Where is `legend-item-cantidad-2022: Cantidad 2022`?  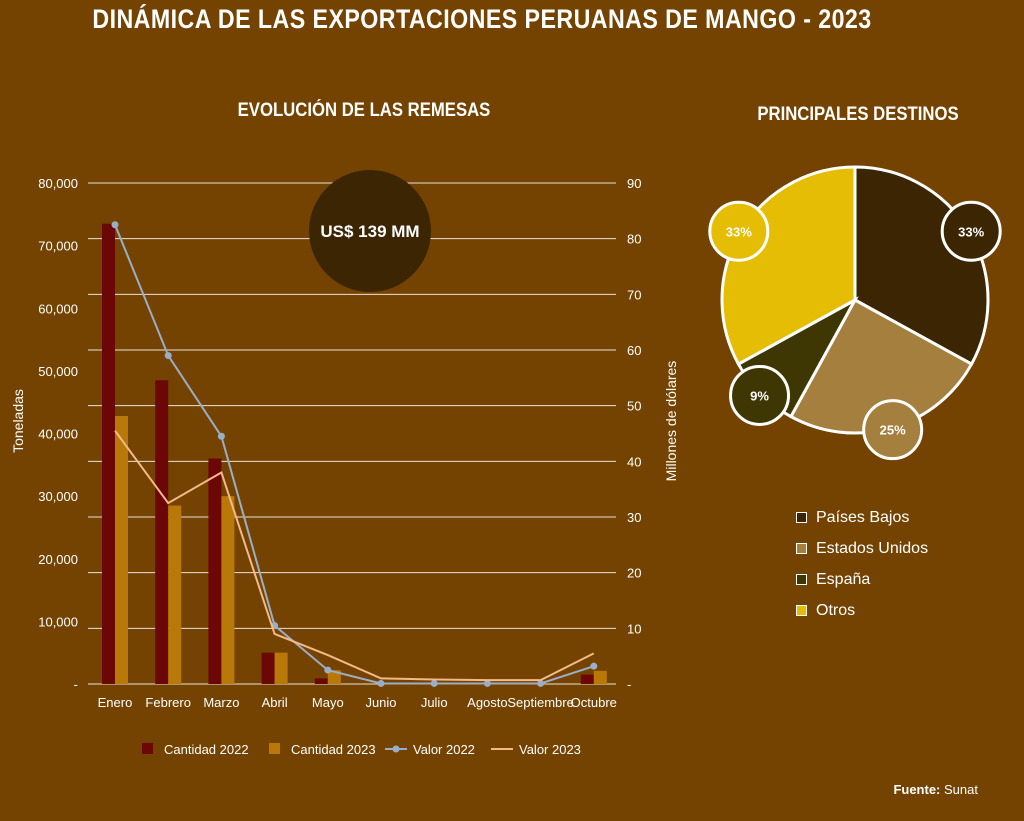 legend-item-cantidad-2022: Cantidad 2022 is located at coordinates (195, 749).